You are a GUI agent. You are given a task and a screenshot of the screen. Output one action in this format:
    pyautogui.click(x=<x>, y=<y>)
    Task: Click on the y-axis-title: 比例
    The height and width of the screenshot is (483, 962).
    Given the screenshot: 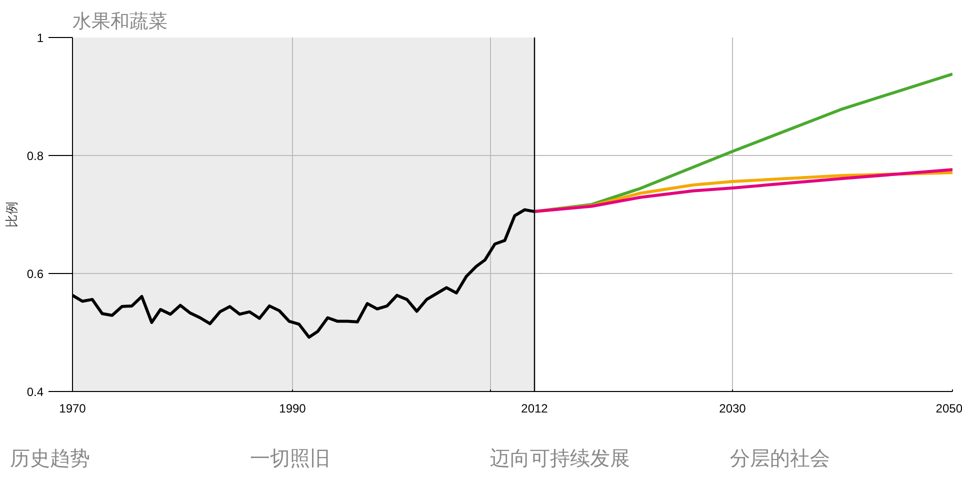 What is the action you would take?
    pyautogui.click(x=11, y=215)
    